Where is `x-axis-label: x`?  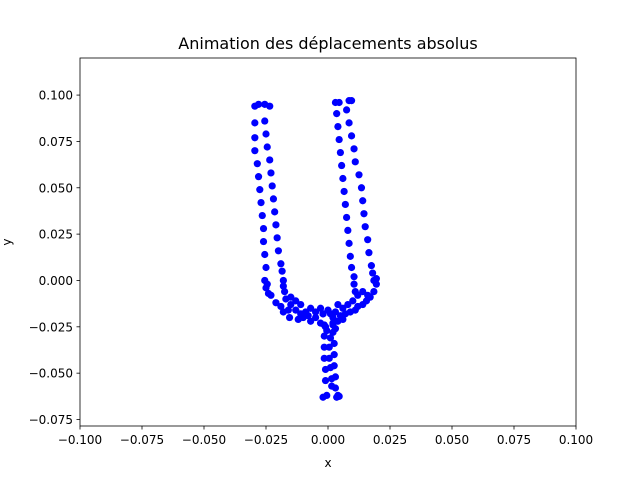
x-axis-label: x is located at coordinates (327, 463).